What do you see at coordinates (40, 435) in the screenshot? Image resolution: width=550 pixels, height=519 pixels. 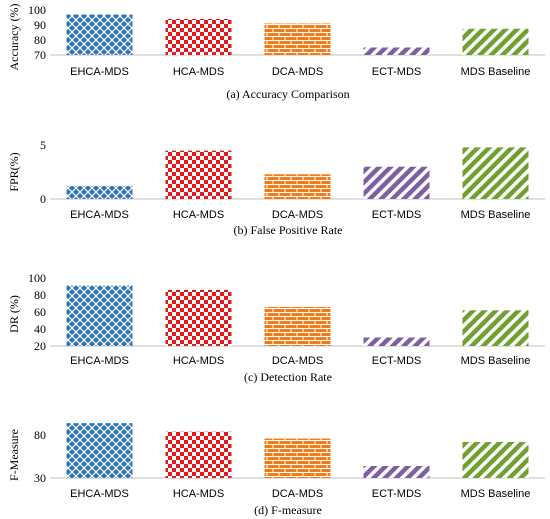 I see `panel-d-ytick: 80` at bounding box center [40, 435].